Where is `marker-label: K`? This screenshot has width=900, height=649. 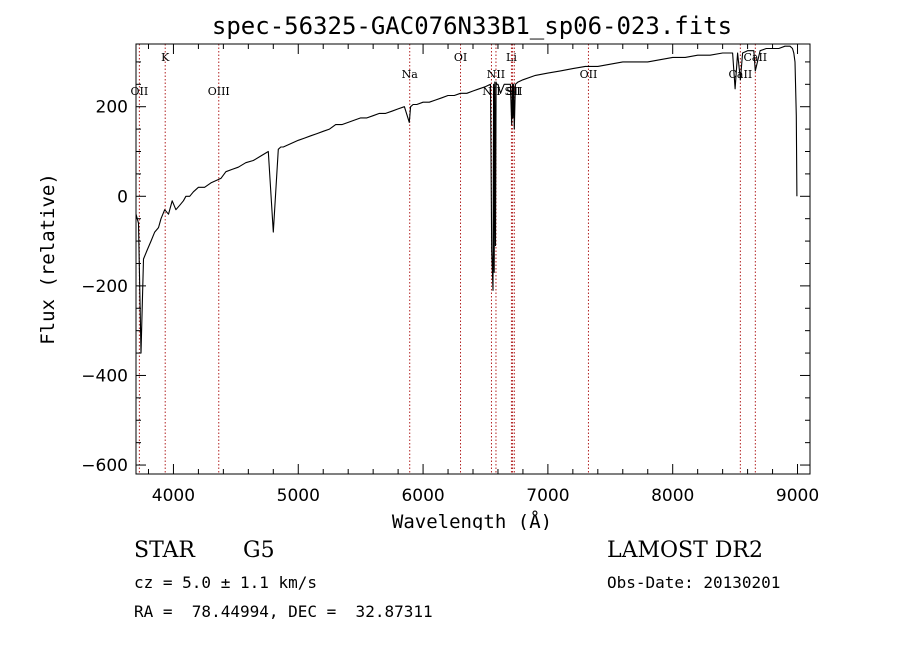 marker-label: K is located at coordinates (165, 57).